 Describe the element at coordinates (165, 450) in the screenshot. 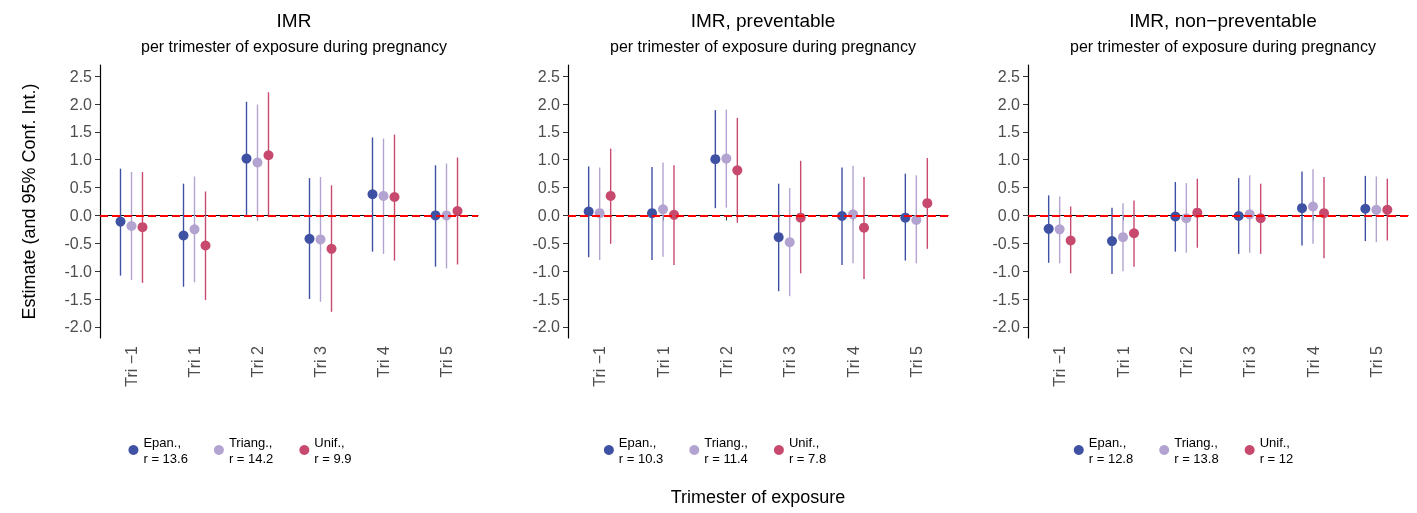

I see `legend-label: Epan., r = 13.6` at that location.